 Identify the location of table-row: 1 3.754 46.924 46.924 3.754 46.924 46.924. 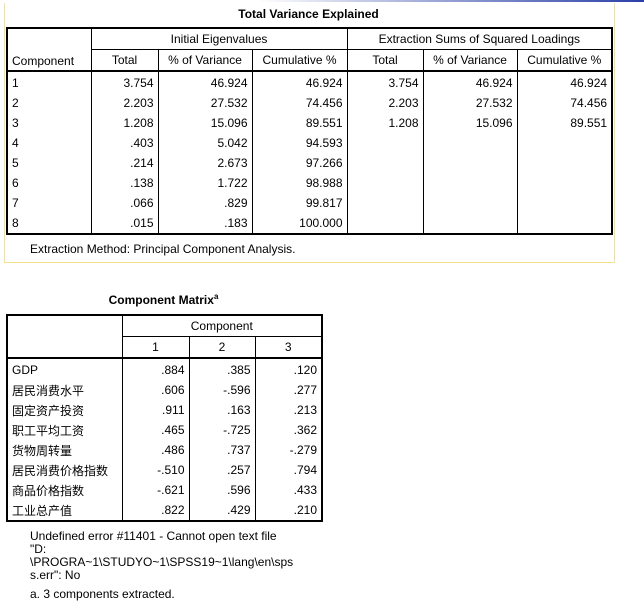
(309, 82).